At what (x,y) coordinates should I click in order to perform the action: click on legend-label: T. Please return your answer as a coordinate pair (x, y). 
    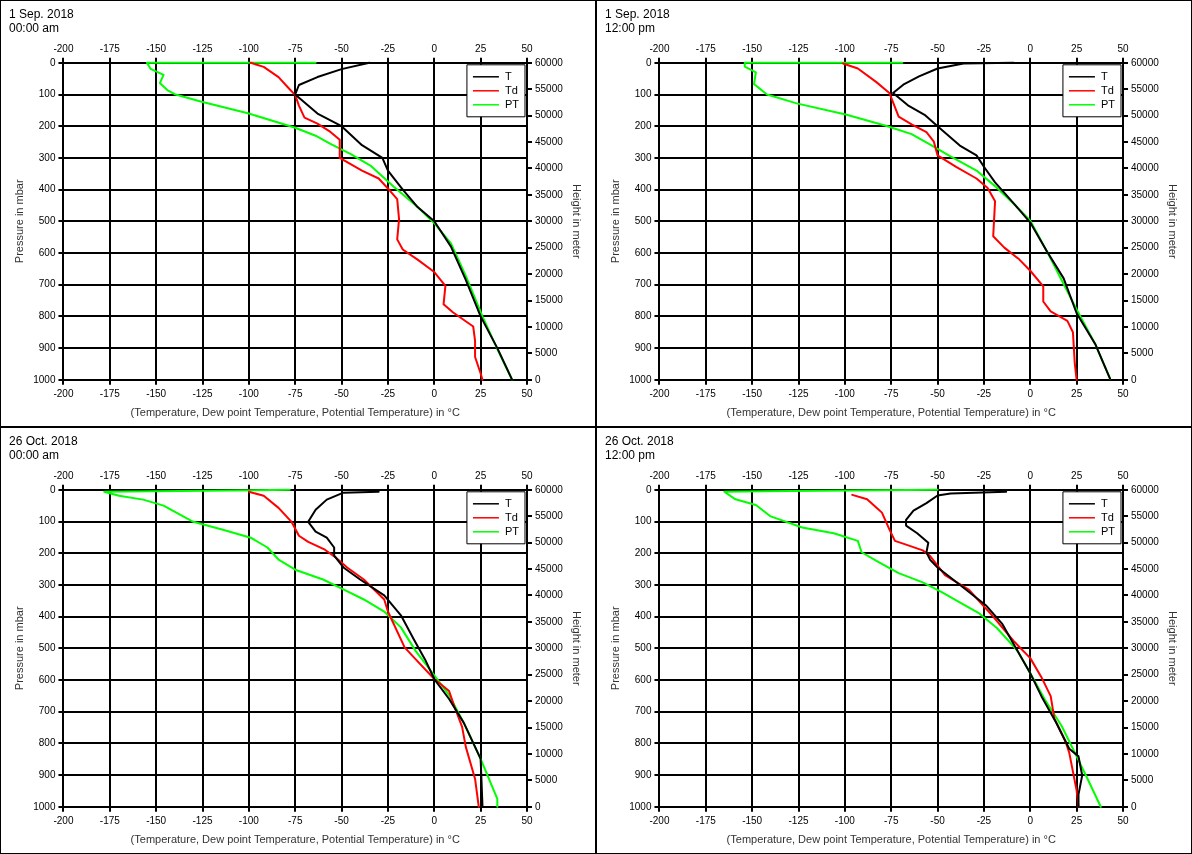
    Looking at the image, I should click on (508, 75).